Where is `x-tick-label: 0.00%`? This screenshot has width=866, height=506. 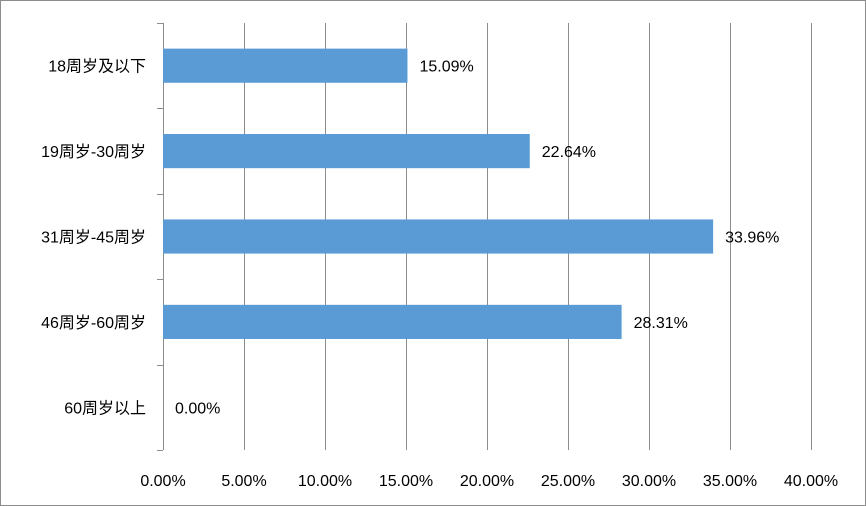
x-tick-label: 0.00% is located at coordinates (162, 481).